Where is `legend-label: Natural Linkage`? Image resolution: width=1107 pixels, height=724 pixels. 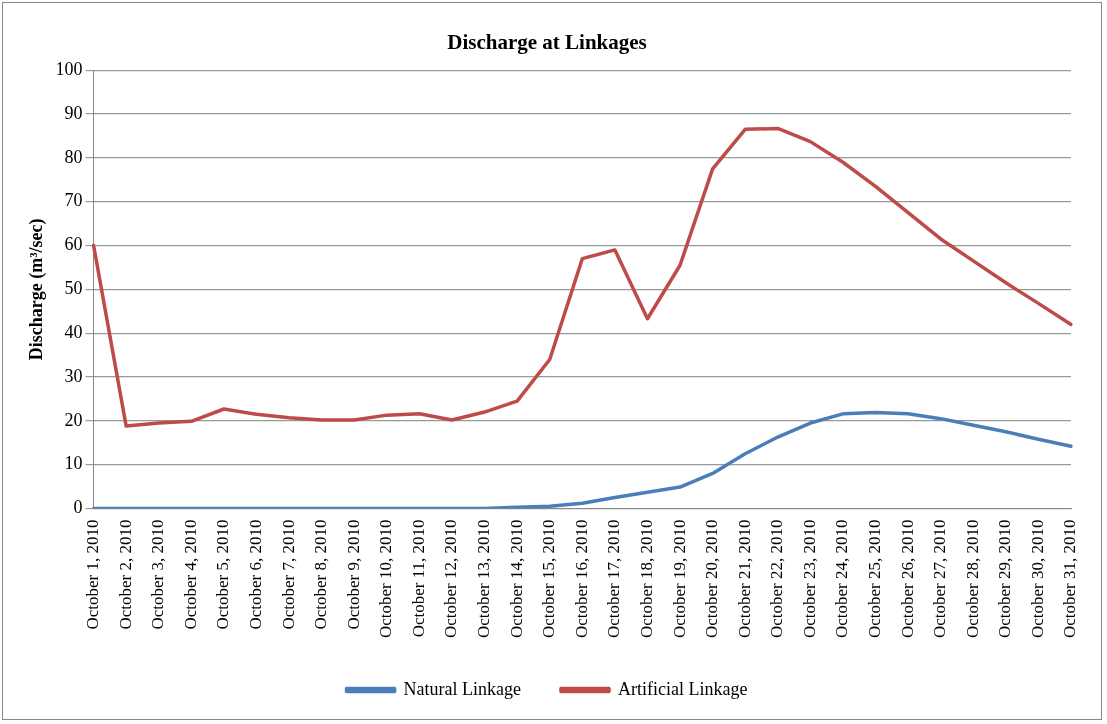 legend-label: Natural Linkage is located at coordinates (462, 688).